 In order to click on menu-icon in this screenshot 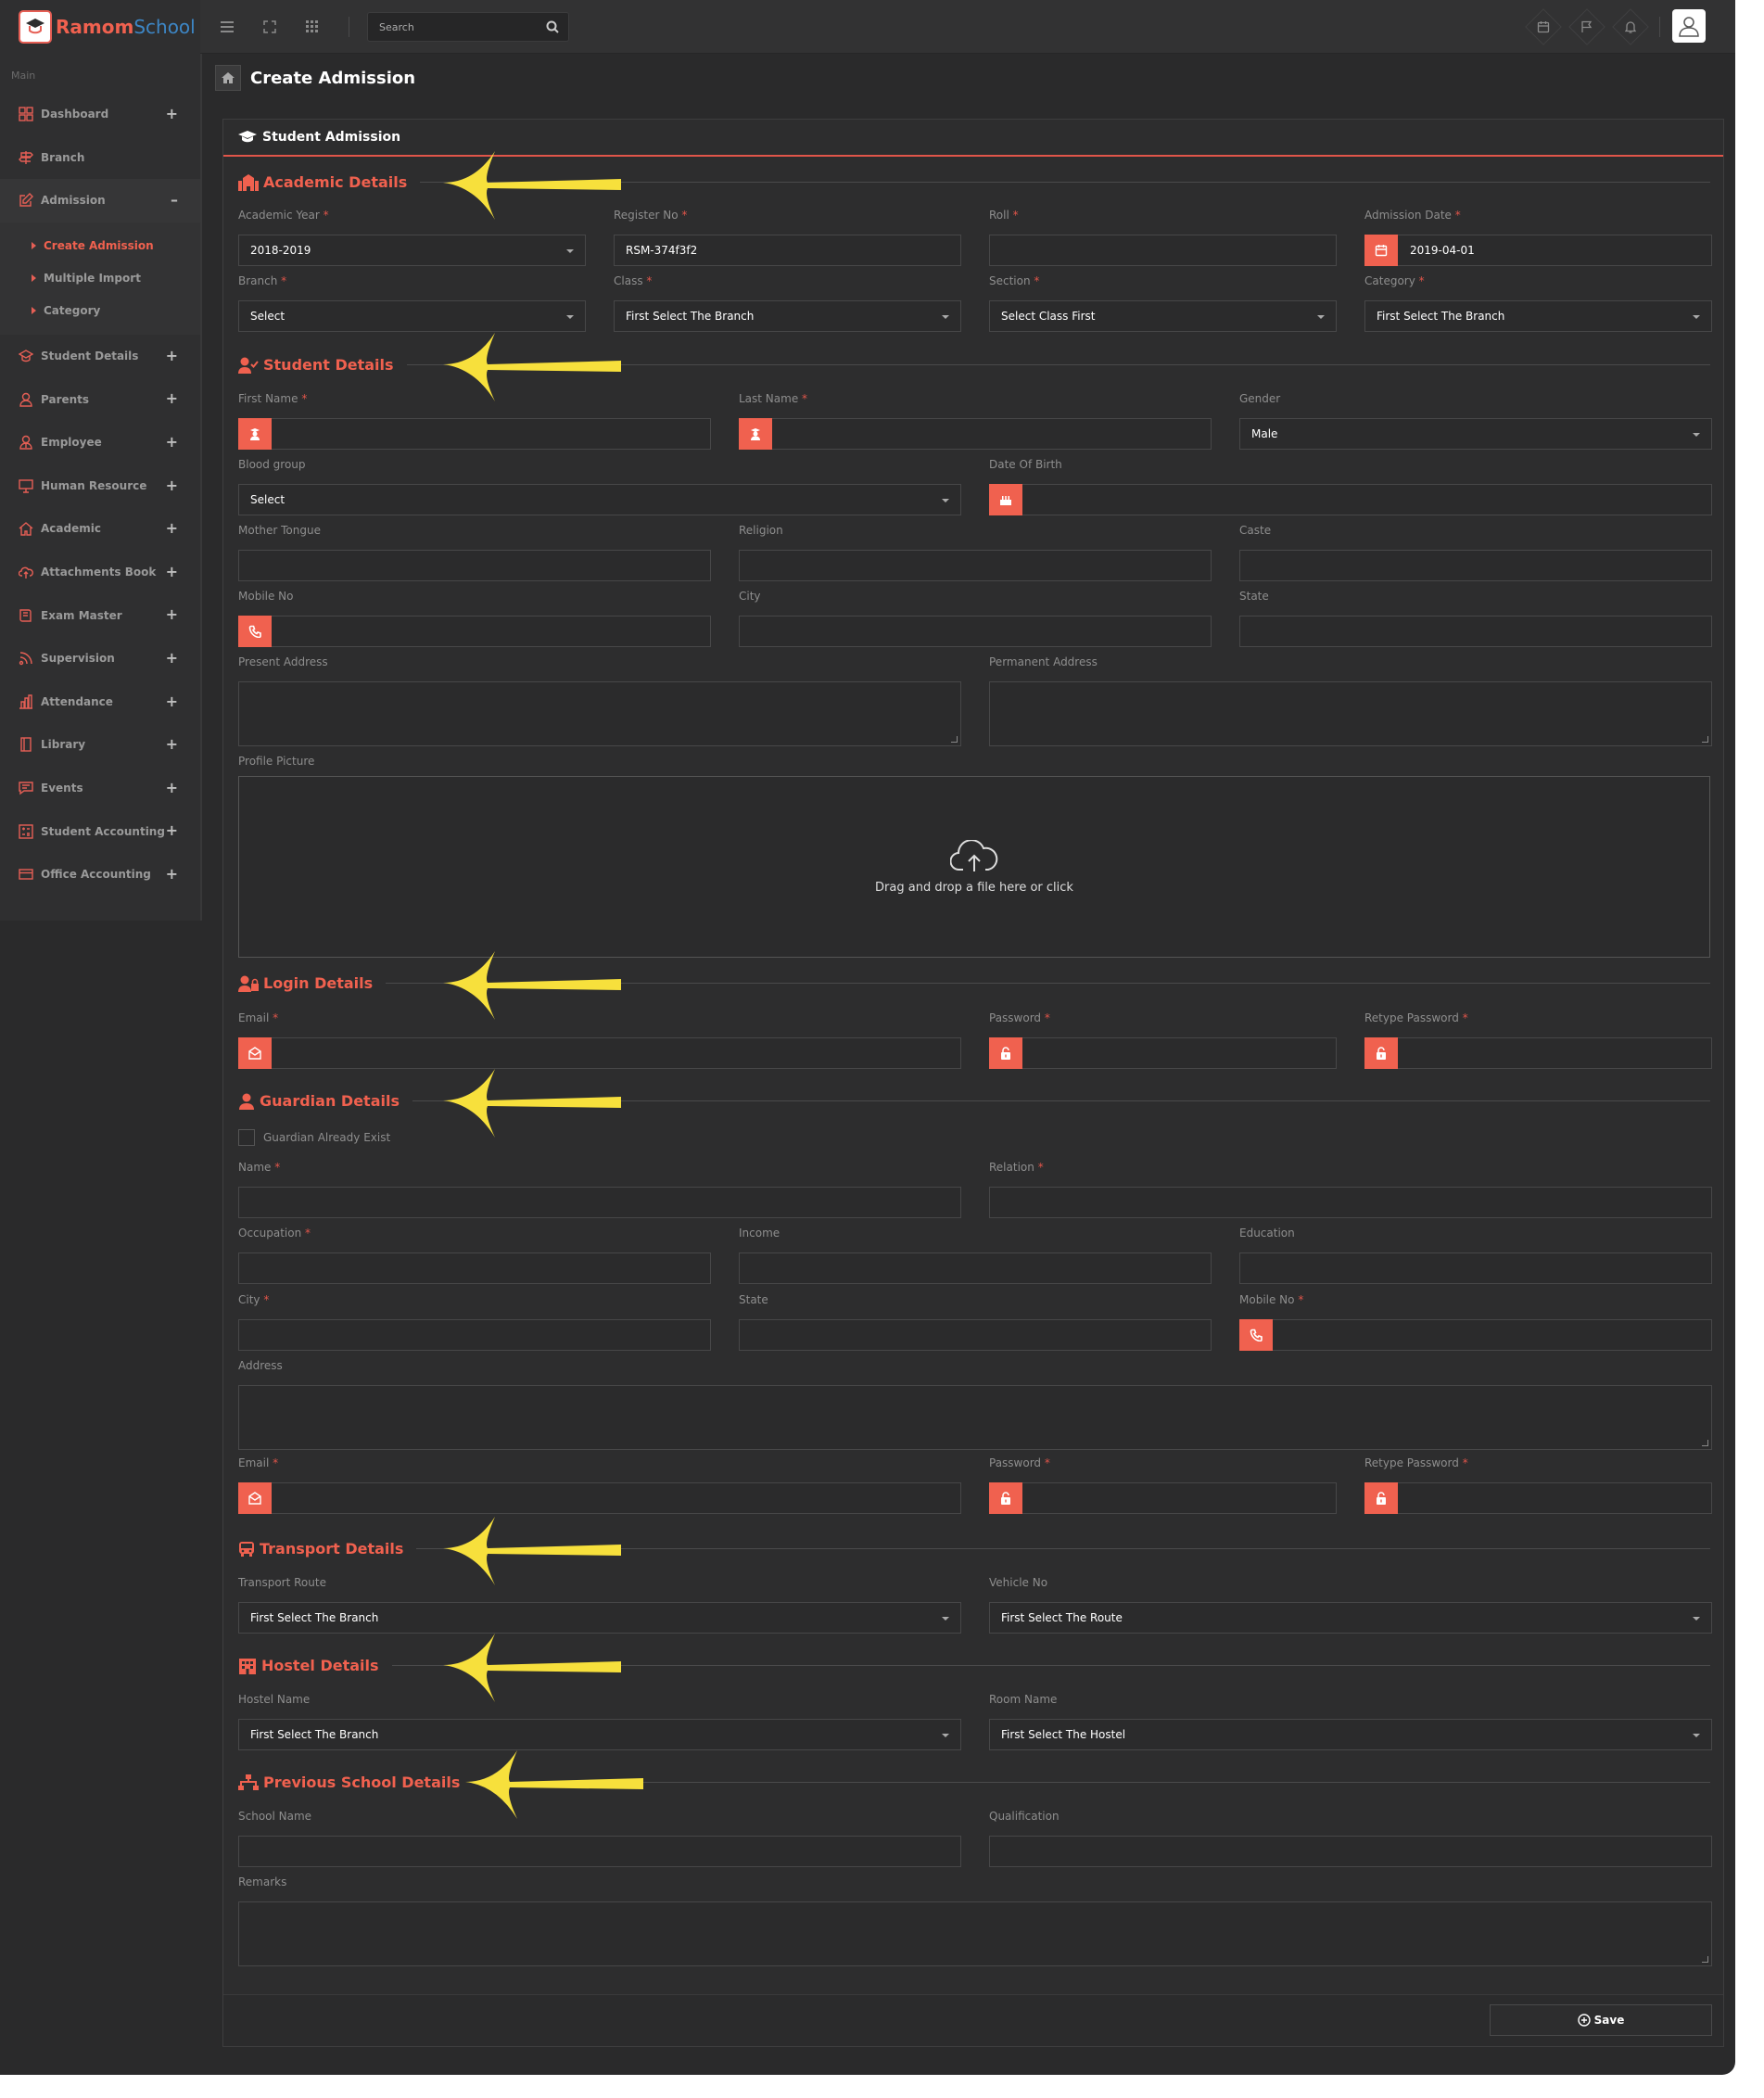, I will do `click(227, 27)`.